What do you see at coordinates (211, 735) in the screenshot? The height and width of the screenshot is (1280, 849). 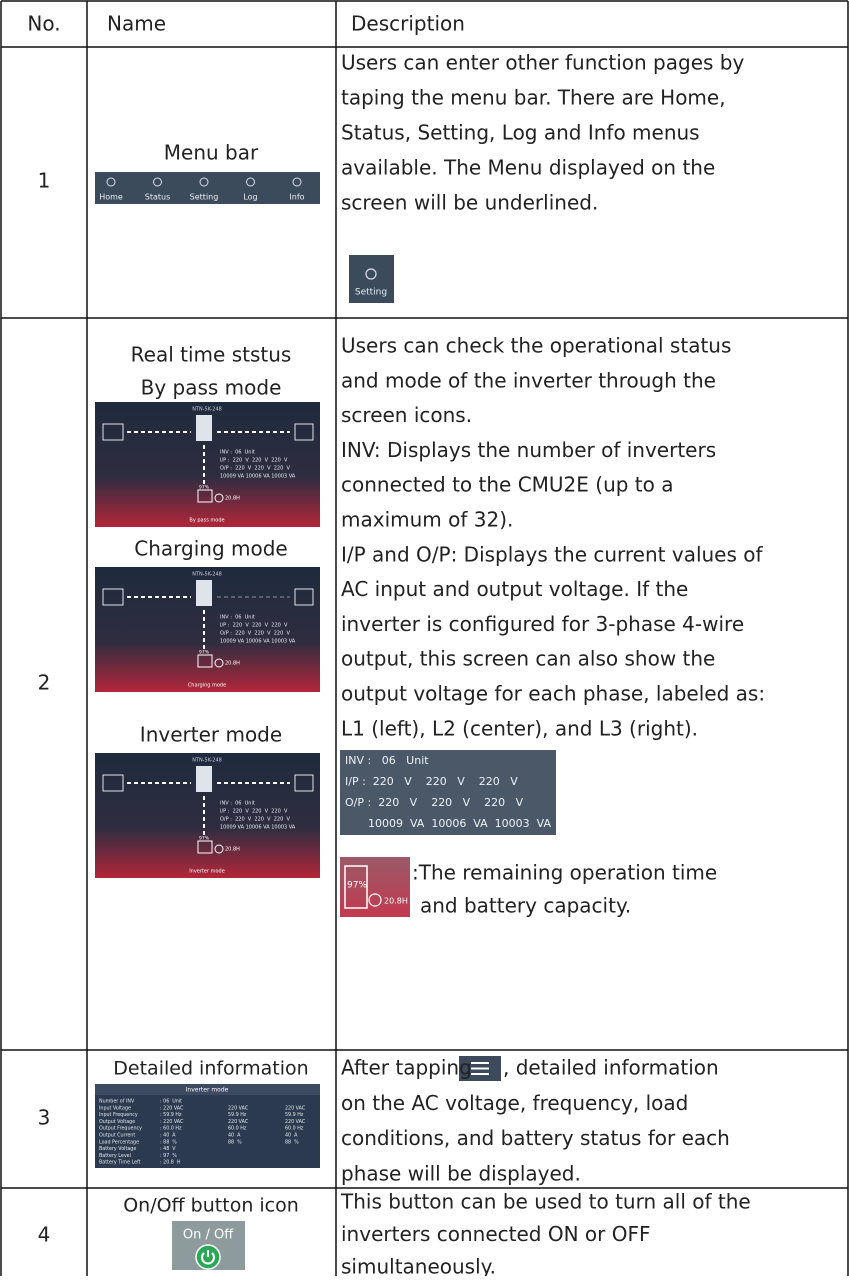 I see `screen-label: Inverter mode` at bounding box center [211, 735].